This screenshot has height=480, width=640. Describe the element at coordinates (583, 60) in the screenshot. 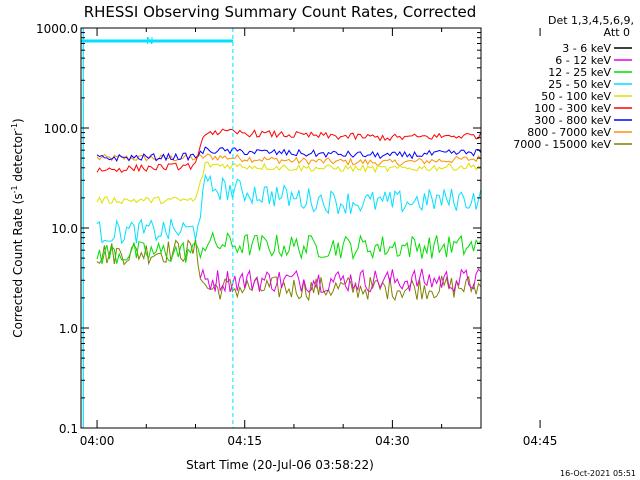

I see `legend-entry-label: 6 - 12 keV` at that location.